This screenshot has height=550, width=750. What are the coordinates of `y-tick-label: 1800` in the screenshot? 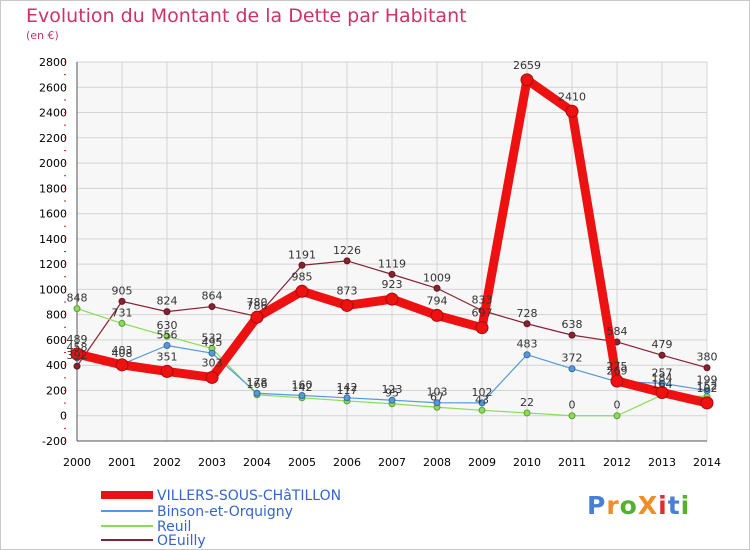 It's located at (53, 188).